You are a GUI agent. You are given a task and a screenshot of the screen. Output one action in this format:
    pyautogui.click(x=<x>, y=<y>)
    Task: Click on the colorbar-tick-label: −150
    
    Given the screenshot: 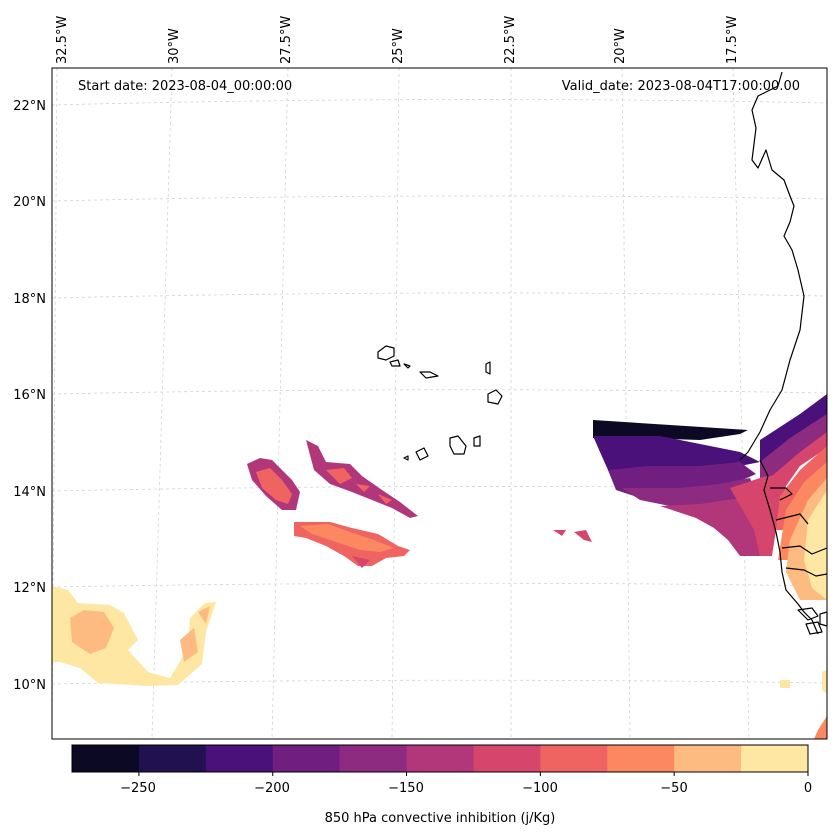 What is the action you would take?
    pyautogui.click(x=406, y=788)
    